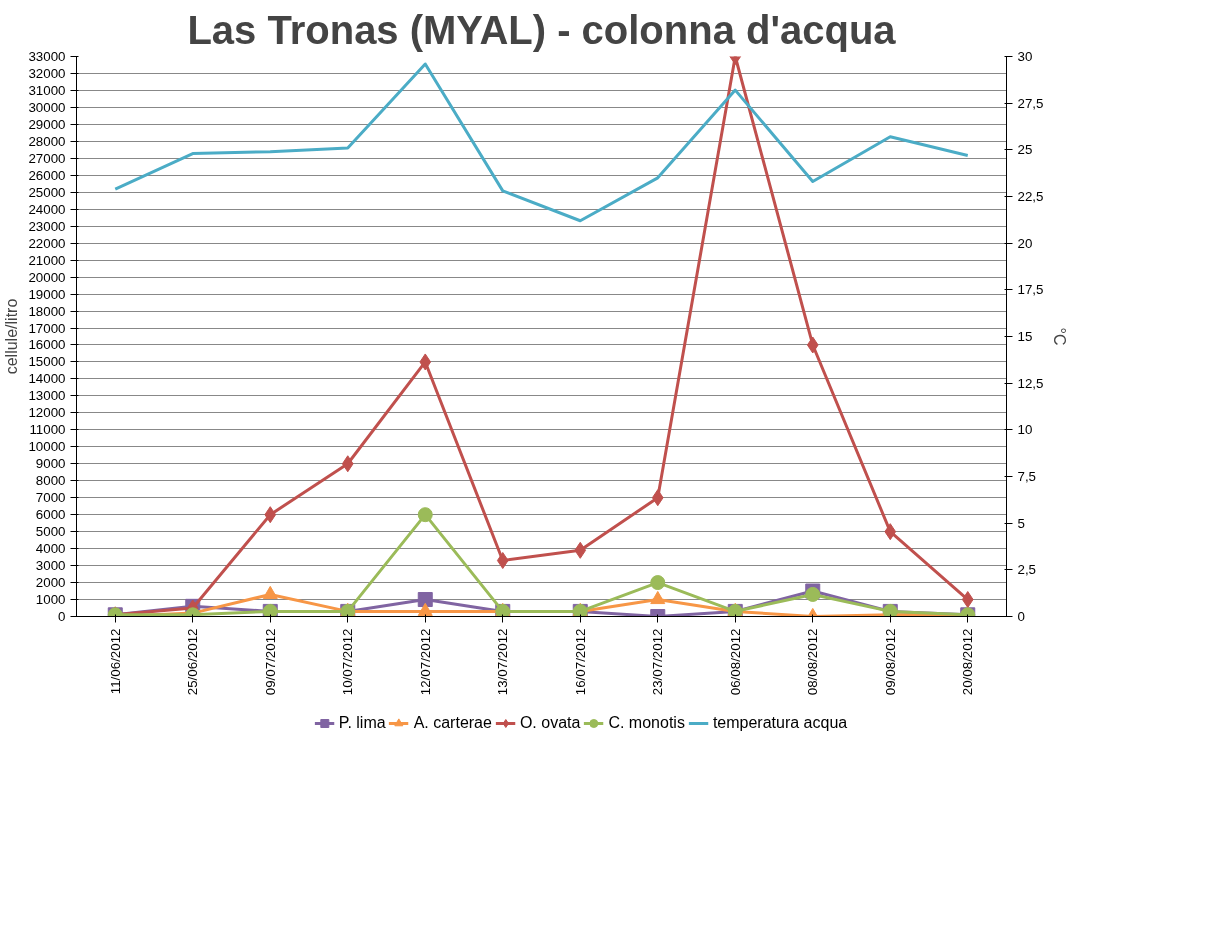 The width and height of the screenshot is (1218, 929). I want to click on y2-tick-label: 27,5, so click(1030, 103).